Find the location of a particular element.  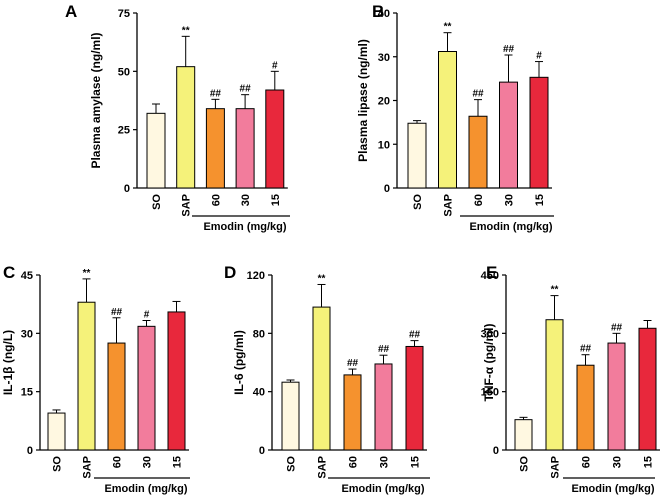

category-label-e: 15 is located at coordinates (649, 462).